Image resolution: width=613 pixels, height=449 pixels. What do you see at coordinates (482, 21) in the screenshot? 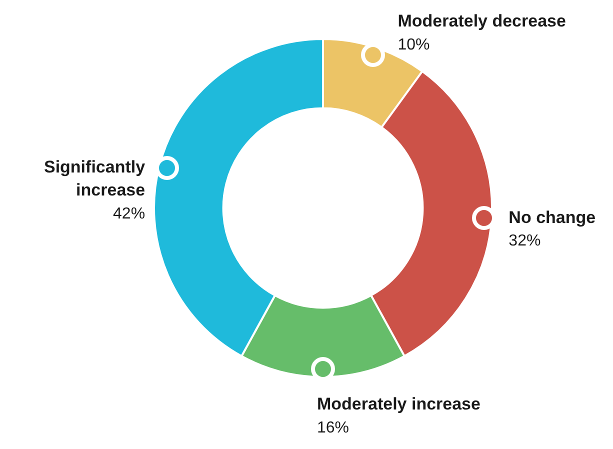
I see `slice-label: Moderately decrease` at bounding box center [482, 21].